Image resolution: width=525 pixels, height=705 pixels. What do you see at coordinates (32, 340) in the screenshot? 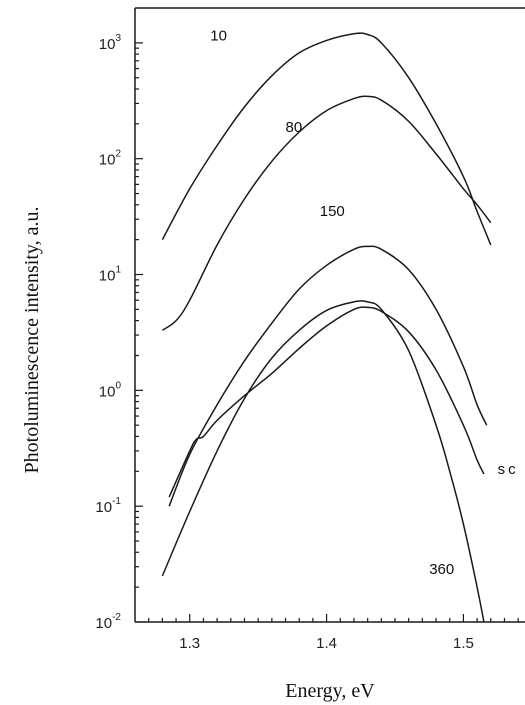
I see `y-axis-title: Photoluminescence intensity, a.u.` at bounding box center [32, 340].